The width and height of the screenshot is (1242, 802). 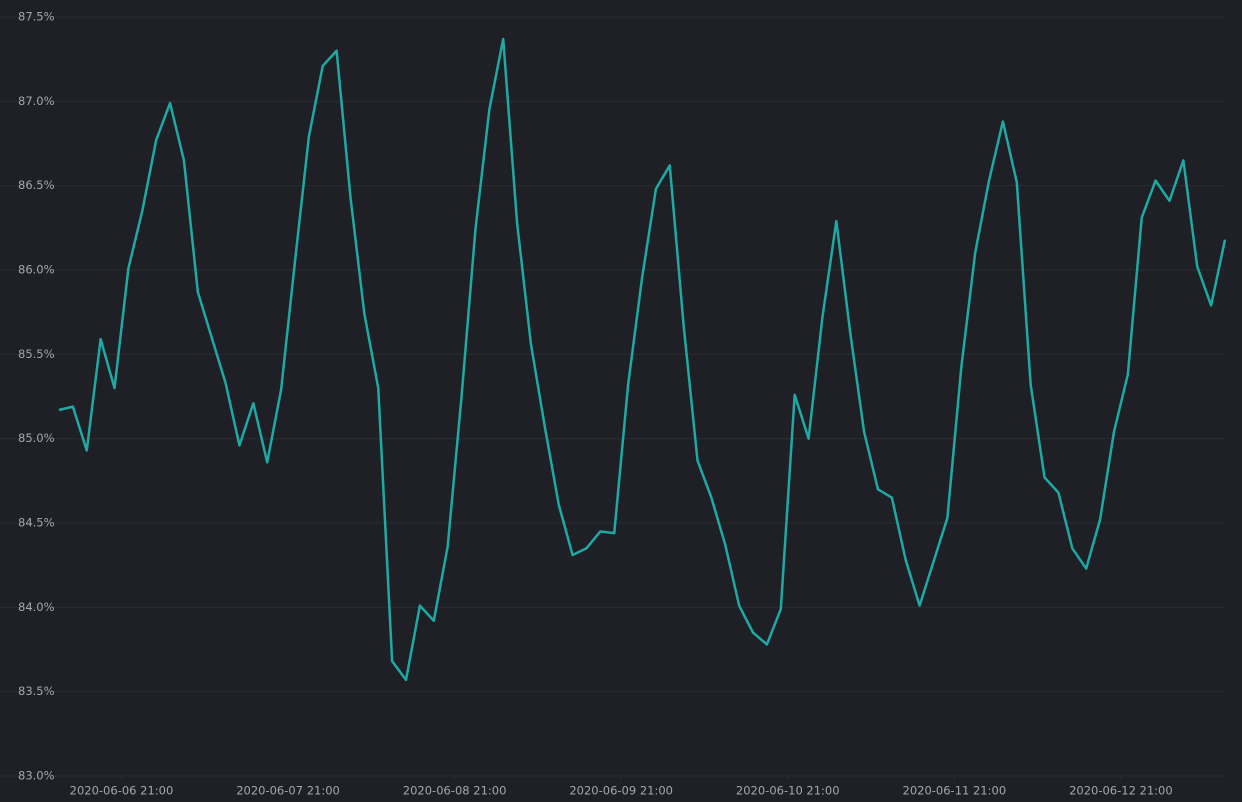 I want to click on x-tick-label: 2020-06-06 21:00, so click(x=122, y=791).